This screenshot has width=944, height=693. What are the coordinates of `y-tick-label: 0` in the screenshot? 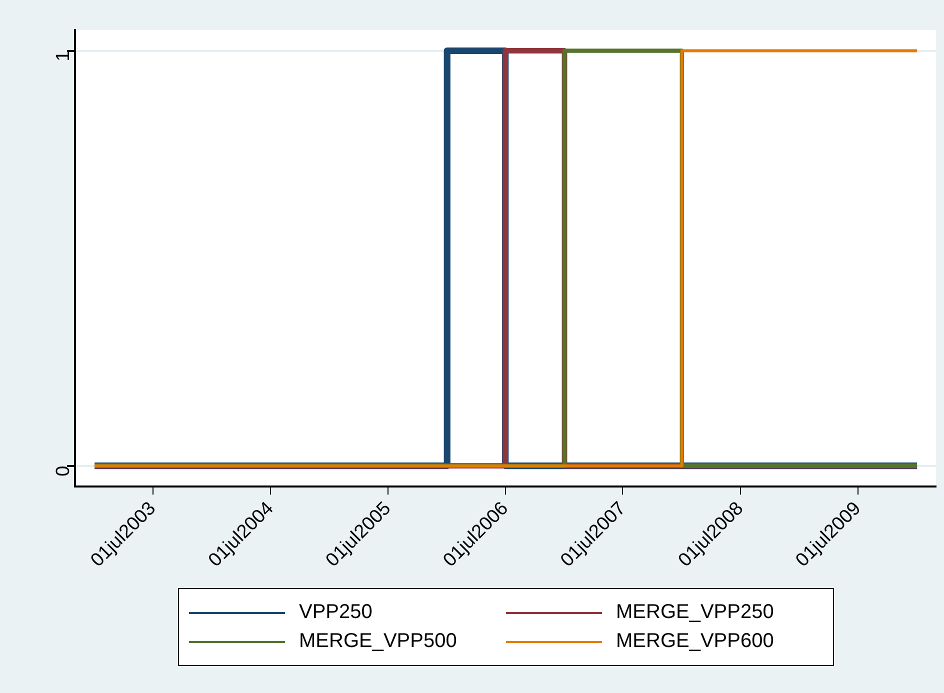 It's located at (63, 471).